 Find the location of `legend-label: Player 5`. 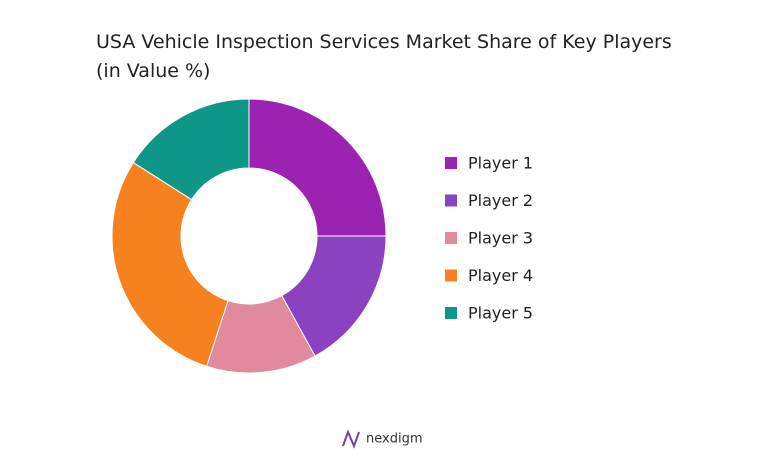

legend-label: Player 5 is located at coordinates (500, 313).